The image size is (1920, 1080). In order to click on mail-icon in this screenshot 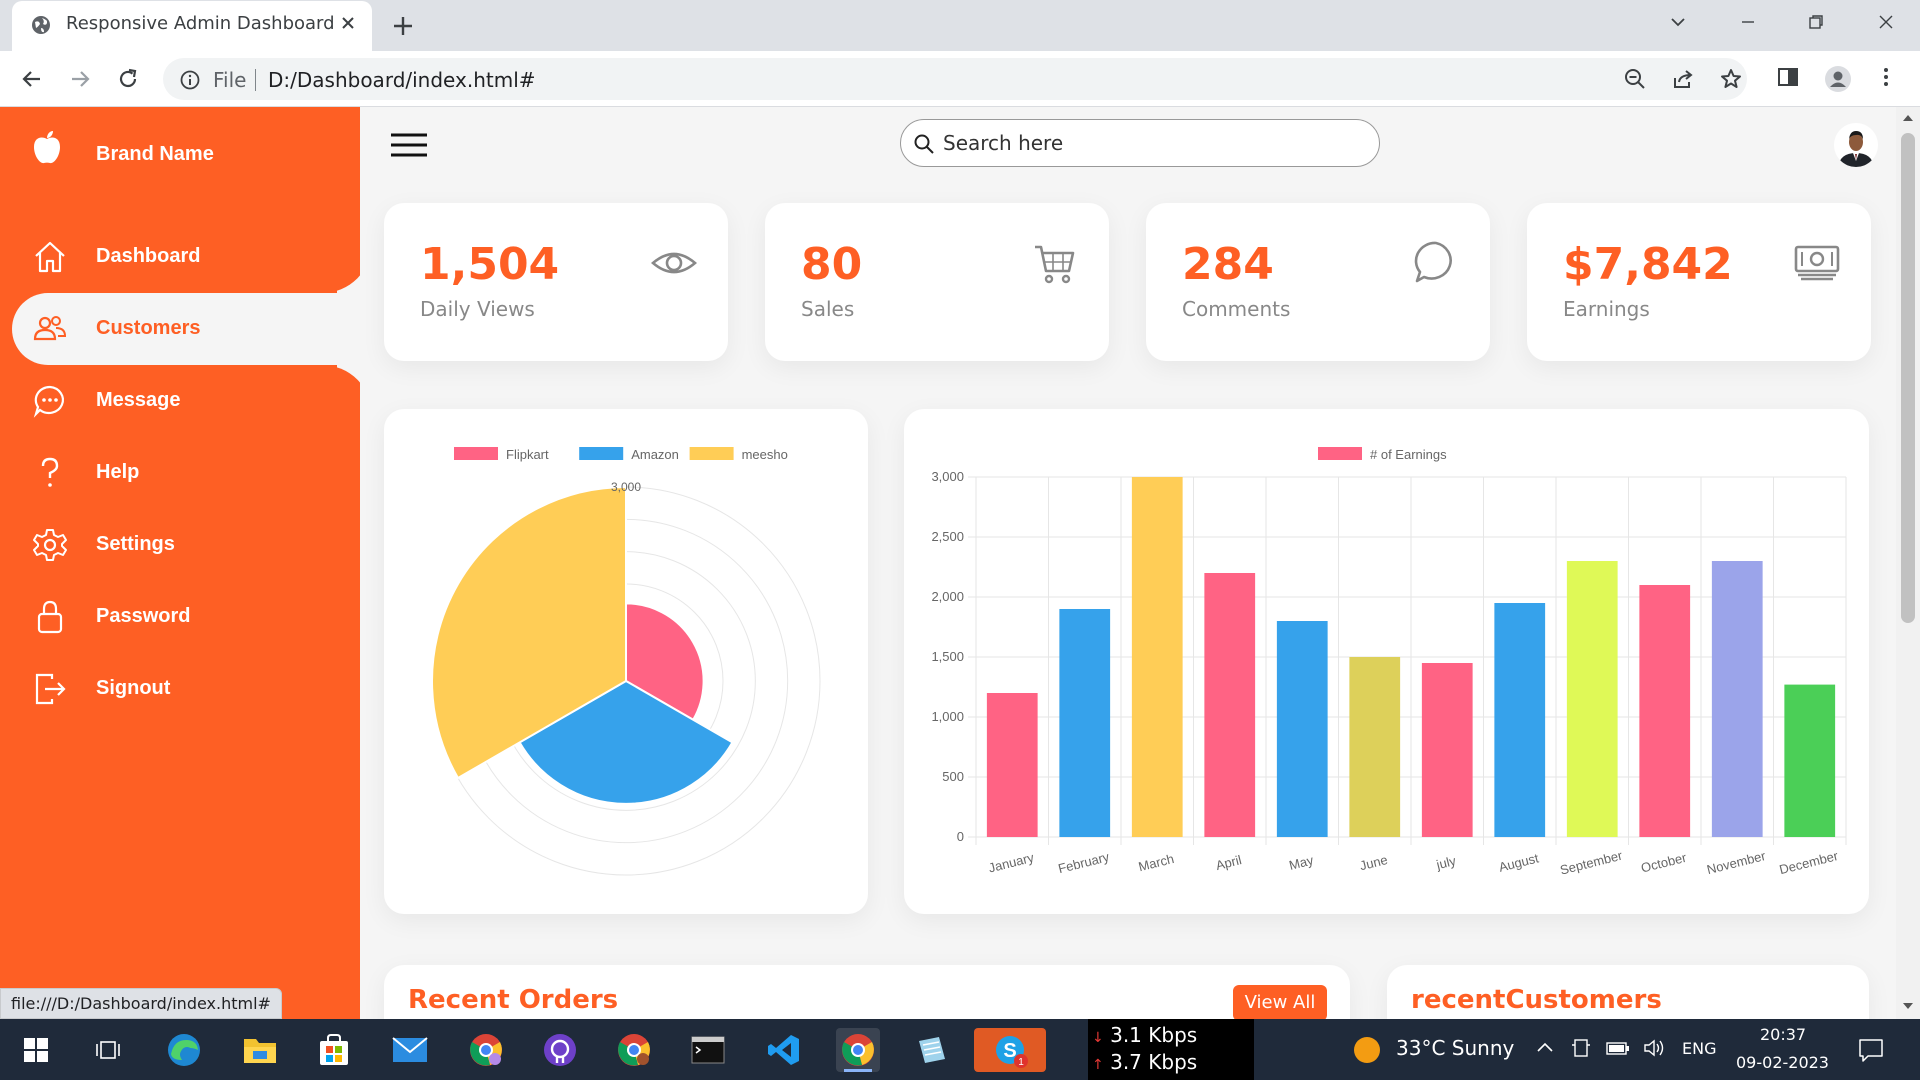, I will do `click(410, 1050)`.